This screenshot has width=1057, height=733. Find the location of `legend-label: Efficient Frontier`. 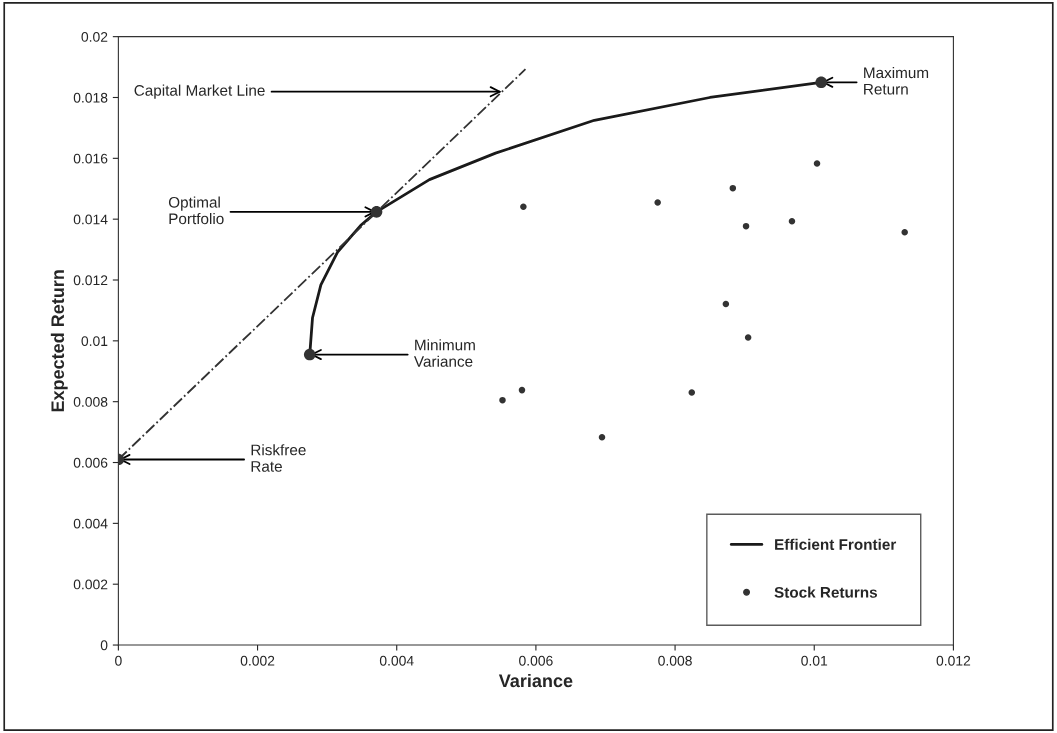

legend-label: Efficient Frontier is located at coordinates (836, 544).